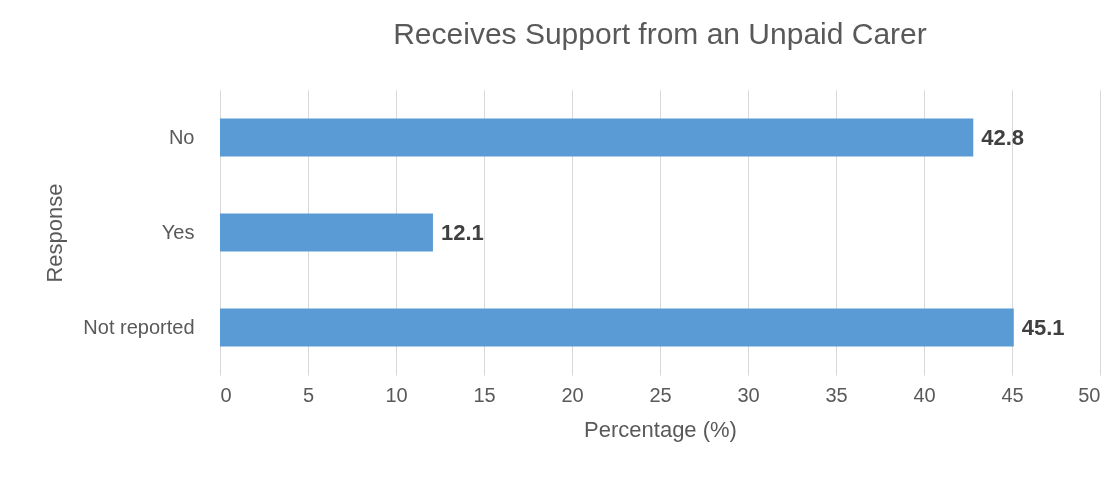  I want to click on x-tick-label: 50, so click(1089, 394).